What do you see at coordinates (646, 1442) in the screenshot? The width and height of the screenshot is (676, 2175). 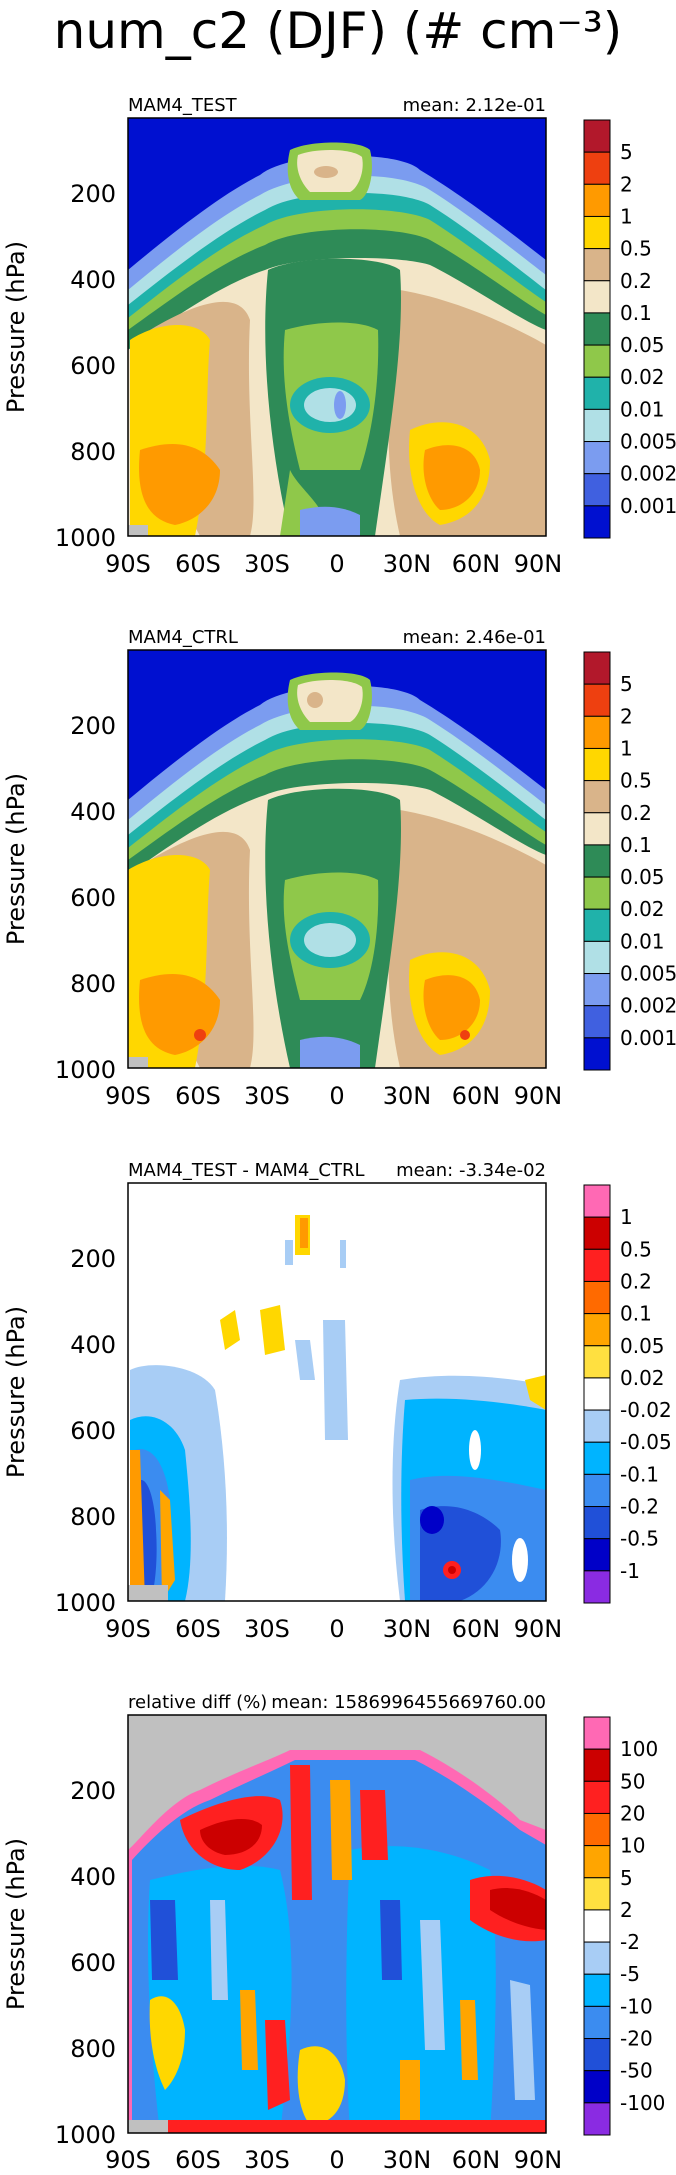 I see `colorbar-level-label: -0.05` at bounding box center [646, 1442].